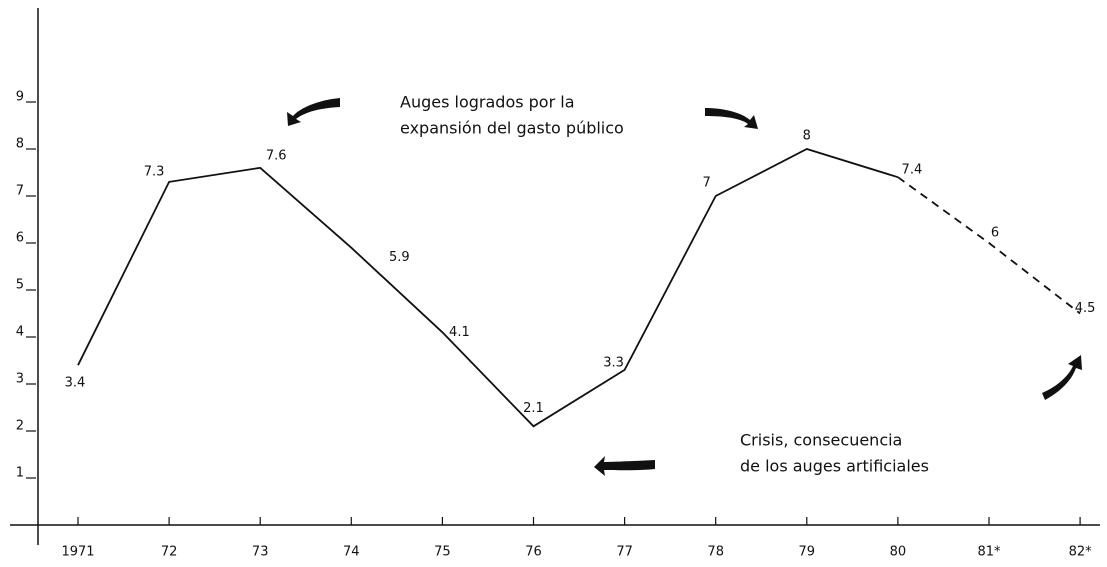 The width and height of the screenshot is (1107, 567). I want to click on data-label: 7.6, so click(276, 155).